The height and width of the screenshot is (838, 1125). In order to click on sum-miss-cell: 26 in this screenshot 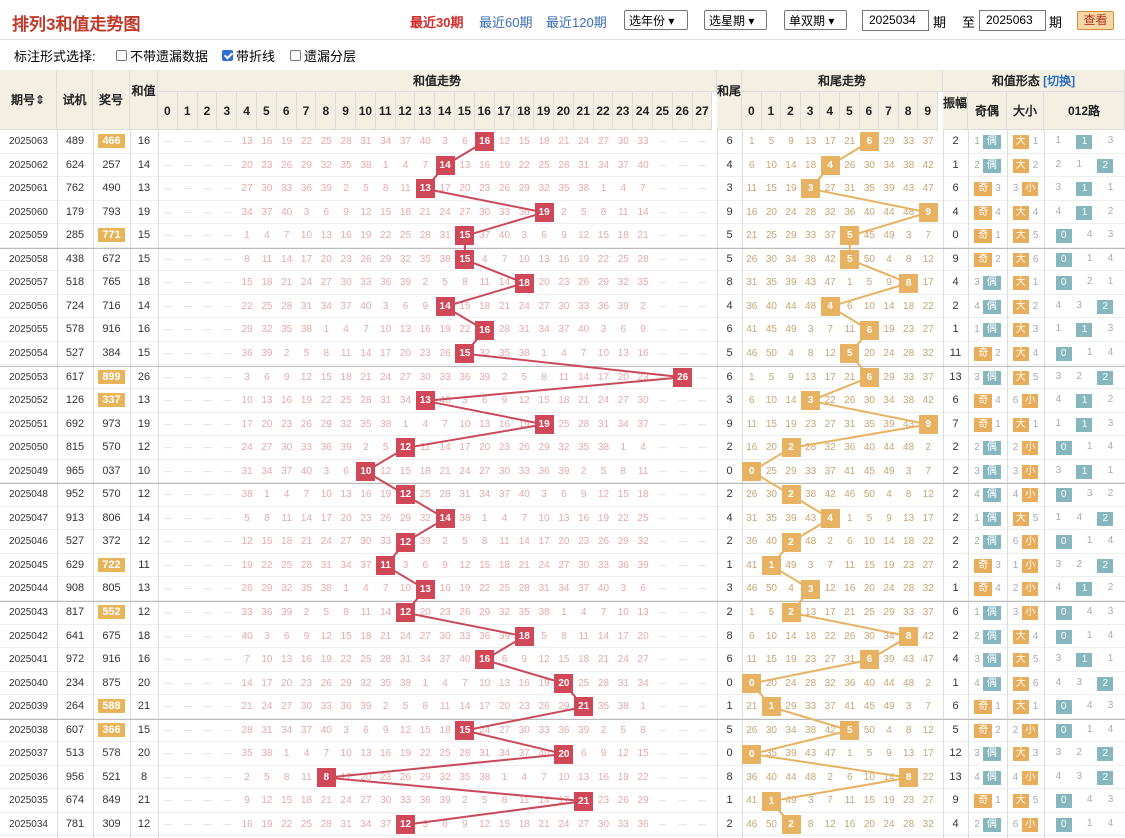, I will do `click(465, 612)`.